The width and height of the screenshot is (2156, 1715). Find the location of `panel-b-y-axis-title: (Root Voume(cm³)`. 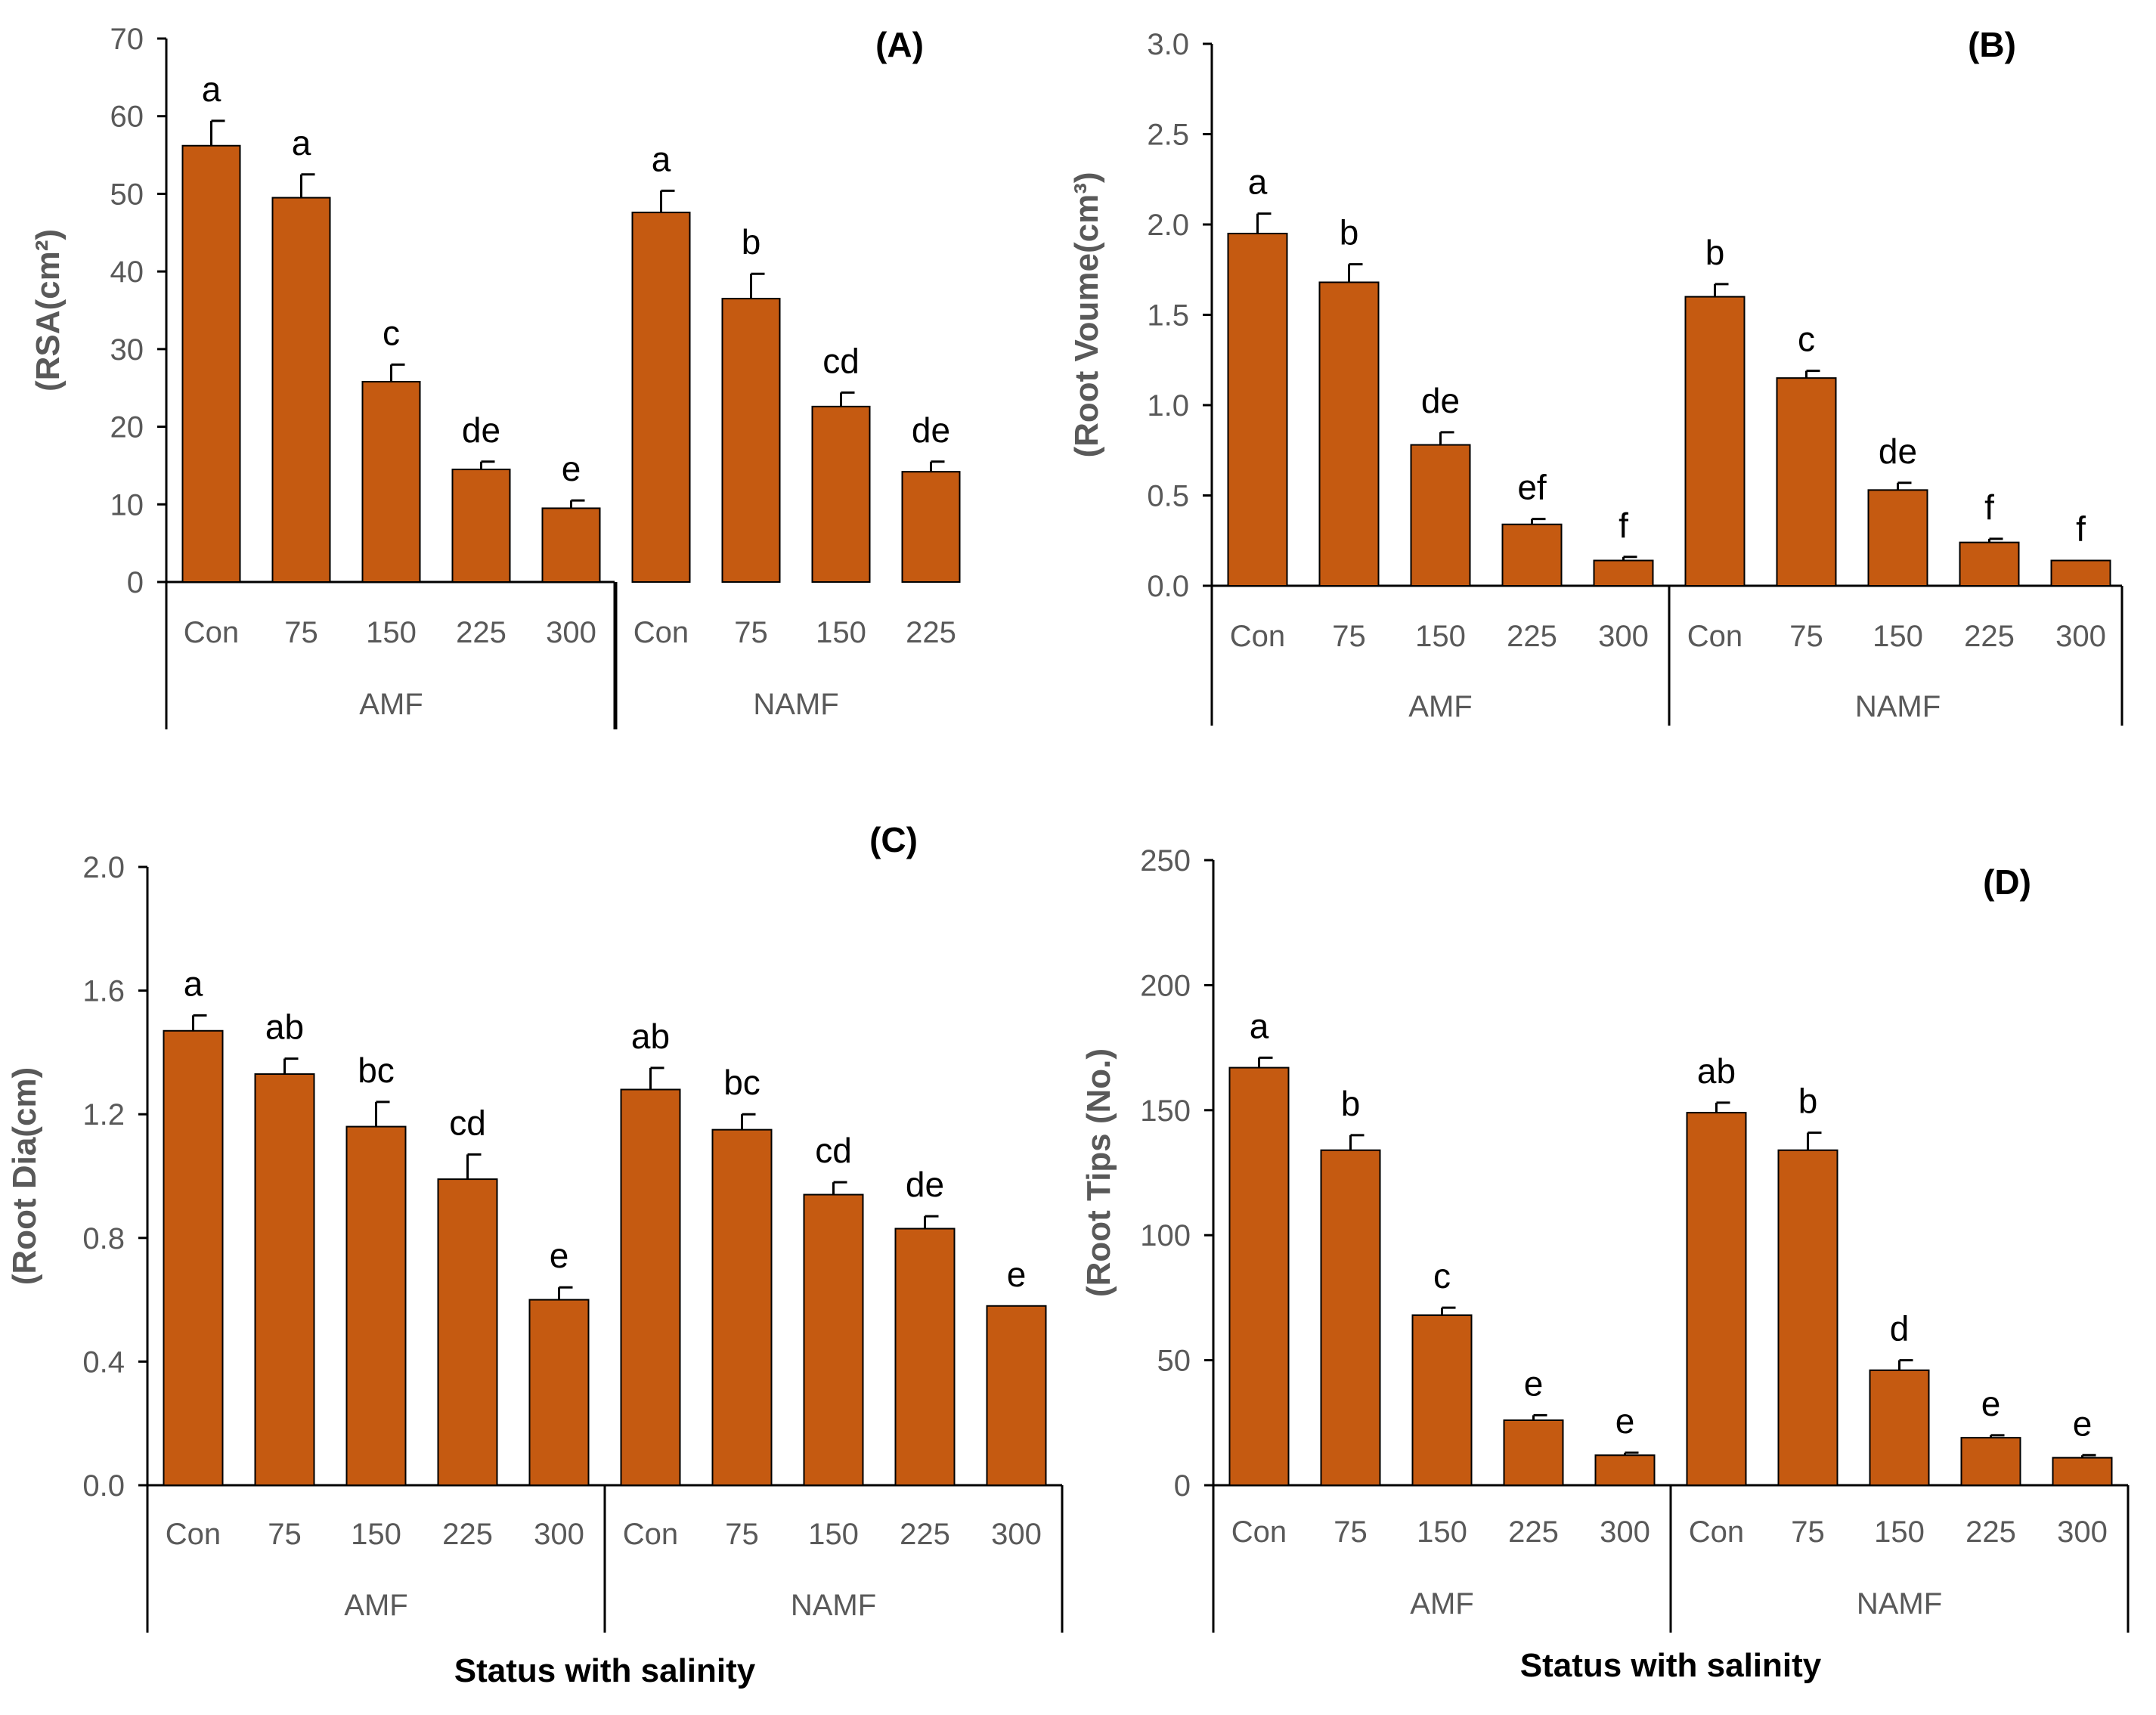

panel-b-y-axis-title: (Root Voume(cm³) is located at coordinates (1086, 314).